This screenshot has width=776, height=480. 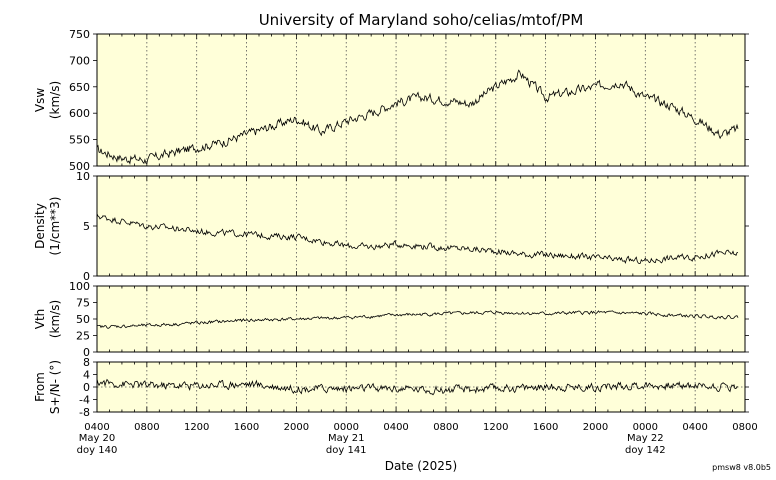 What do you see at coordinates (645, 438) in the screenshot?
I see `day-date-label: May 22` at bounding box center [645, 438].